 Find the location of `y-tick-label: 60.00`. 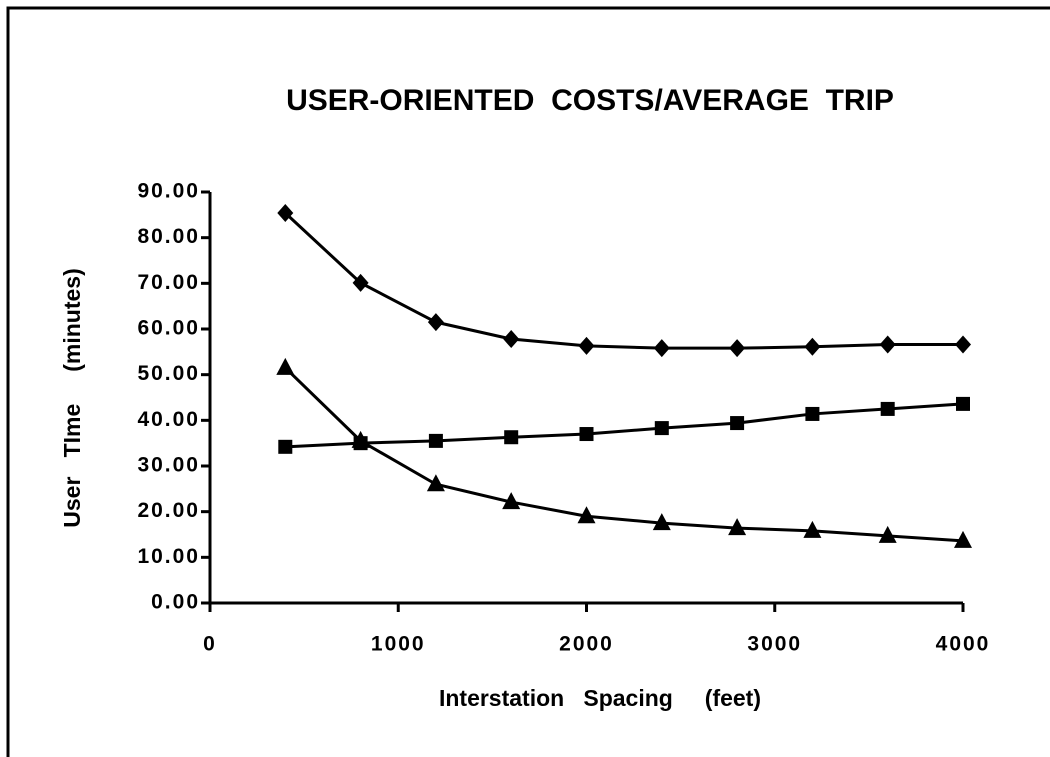

y-tick-label: 60.00 is located at coordinates (168, 328).